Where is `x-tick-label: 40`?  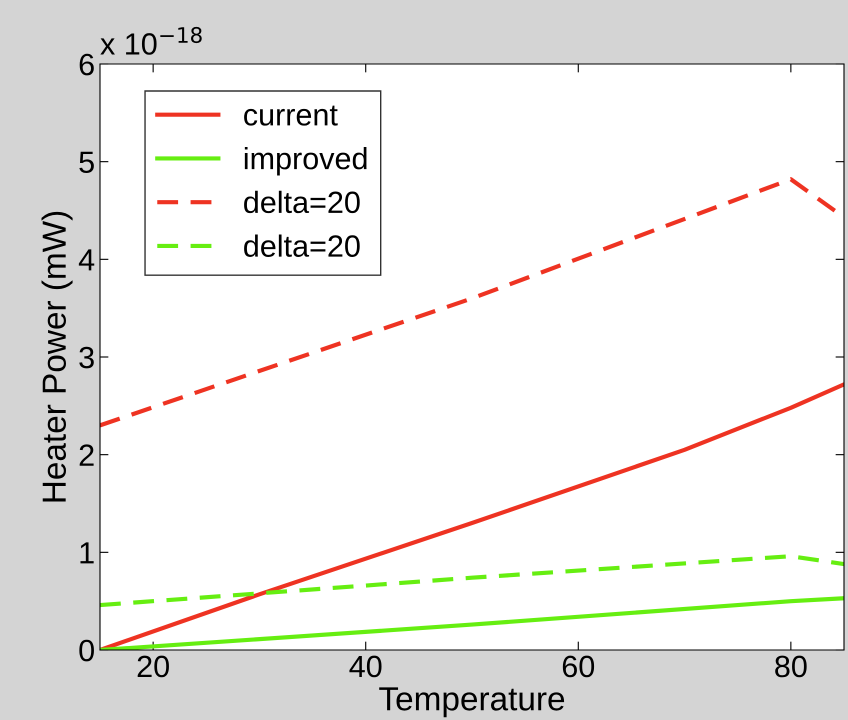
x-tick-label: 40 is located at coordinates (365, 667).